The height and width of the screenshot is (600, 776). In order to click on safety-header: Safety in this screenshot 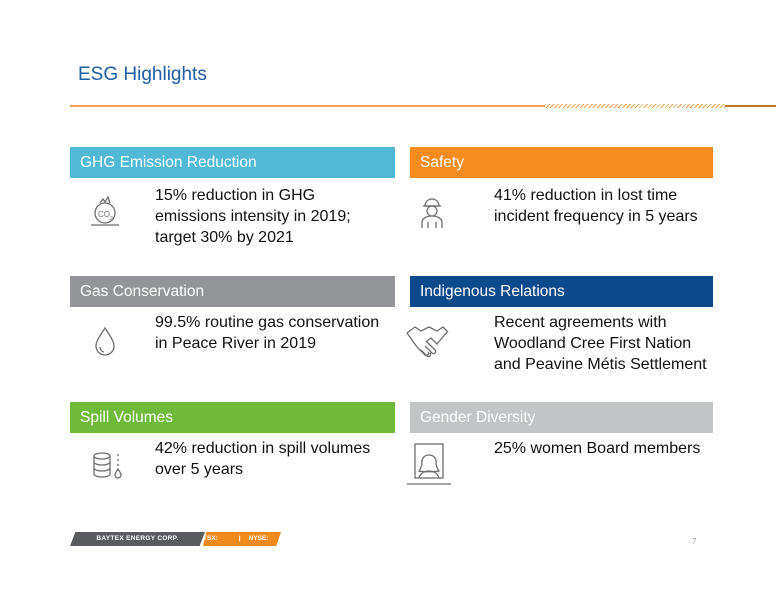, I will do `click(561, 162)`.